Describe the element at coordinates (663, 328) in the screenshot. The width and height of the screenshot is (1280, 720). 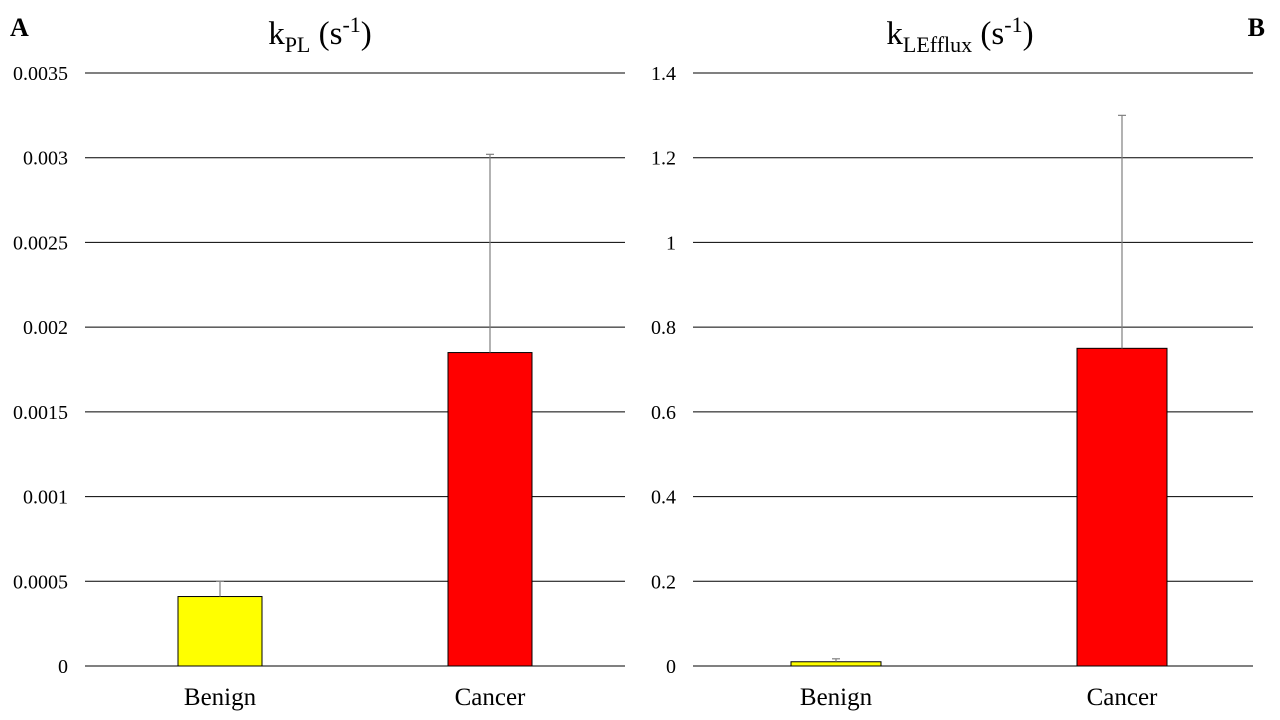
I see `y-tick-label: 0.8` at that location.